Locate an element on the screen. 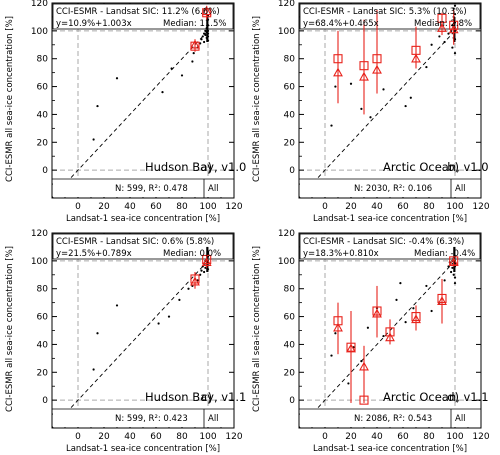 This screenshot has width=500, height=455. x-tick-label: 60 is located at coordinates (403, 437).